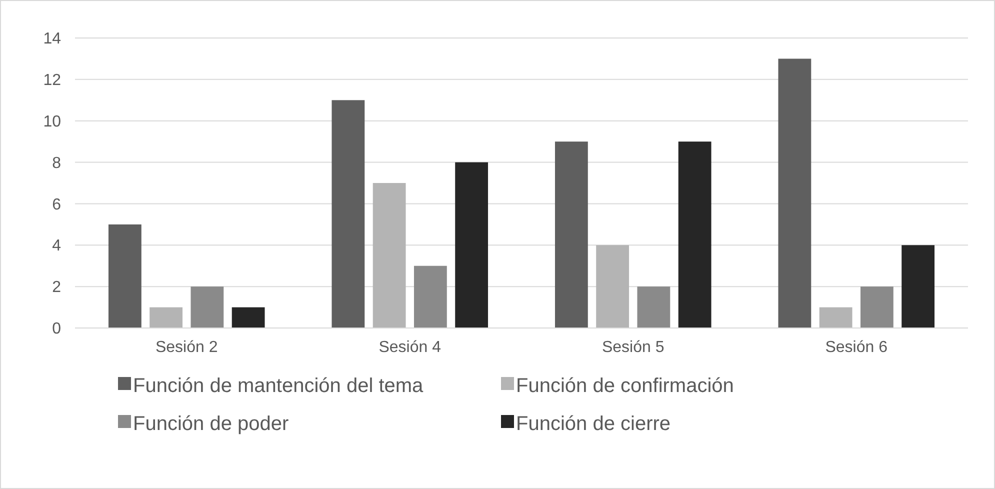 Image resolution: width=995 pixels, height=489 pixels. Describe the element at coordinates (52, 81) in the screenshot. I see `y-tick-label: 12` at that location.